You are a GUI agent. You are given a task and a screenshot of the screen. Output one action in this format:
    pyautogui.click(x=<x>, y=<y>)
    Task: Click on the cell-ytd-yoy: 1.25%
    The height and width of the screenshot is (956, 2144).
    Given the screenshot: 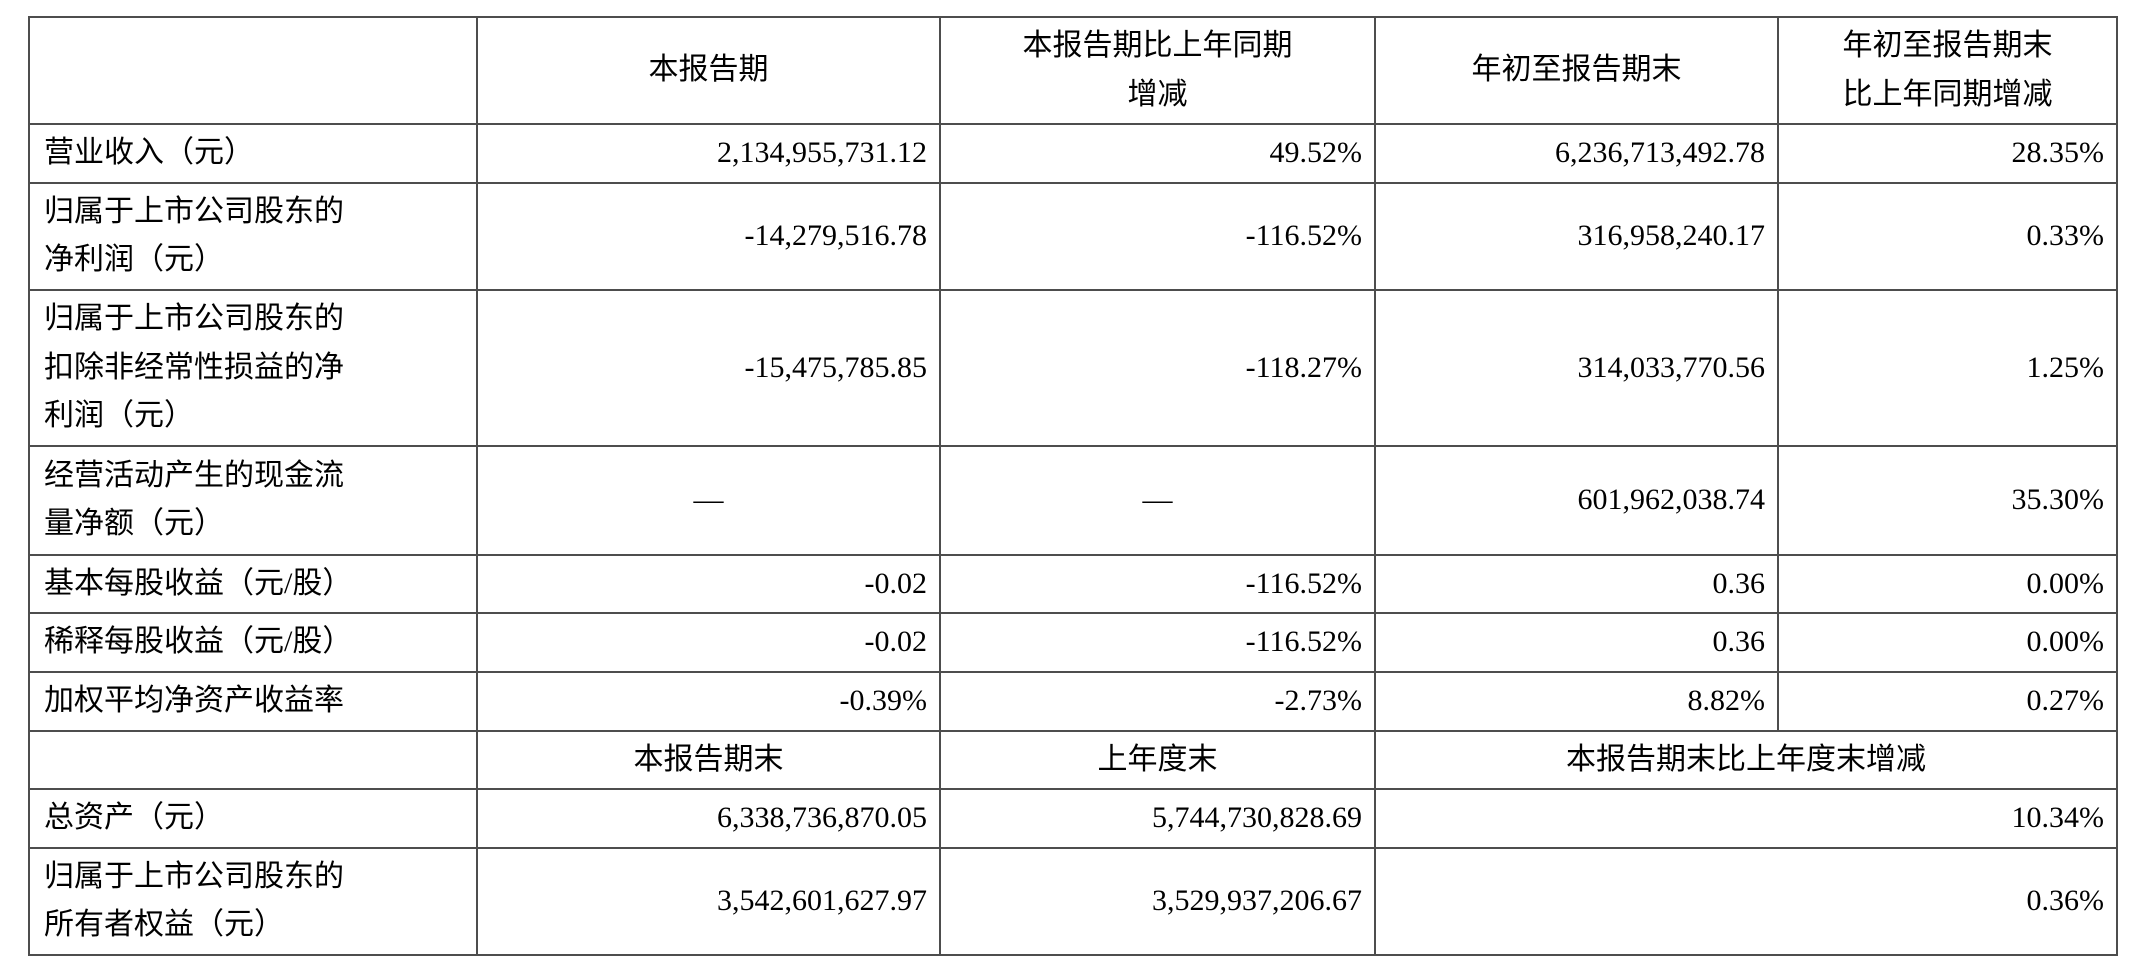 What is the action you would take?
    pyautogui.click(x=1947, y=367)
    